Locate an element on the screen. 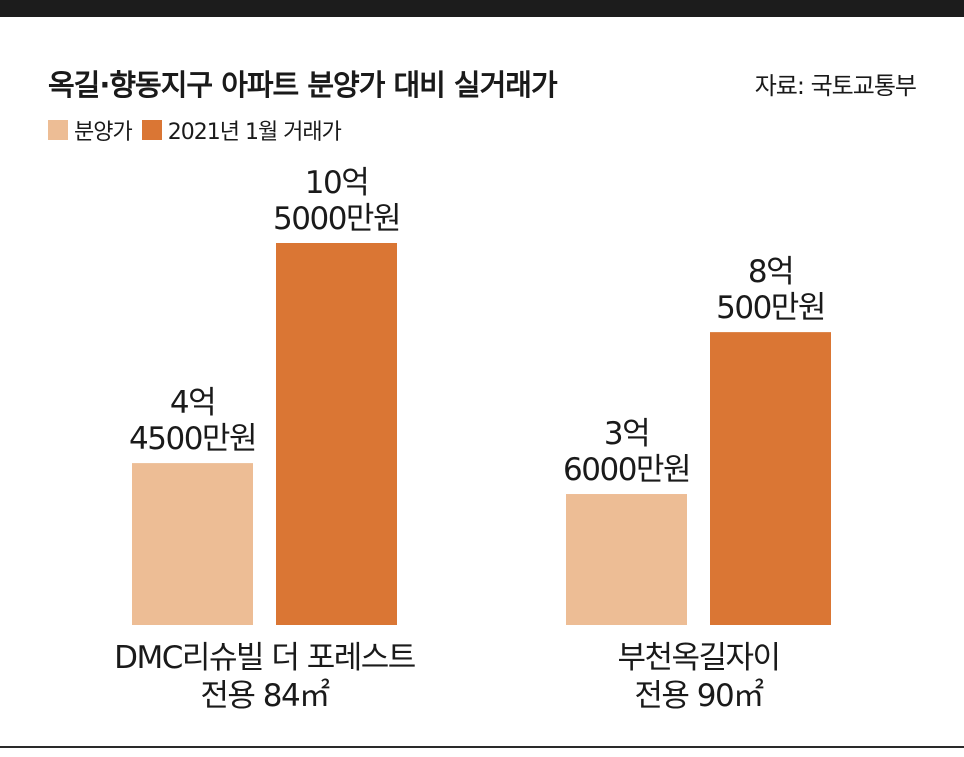  legend: 분양가 2021년 1월 거래가 is located at coordinates (199, 130).